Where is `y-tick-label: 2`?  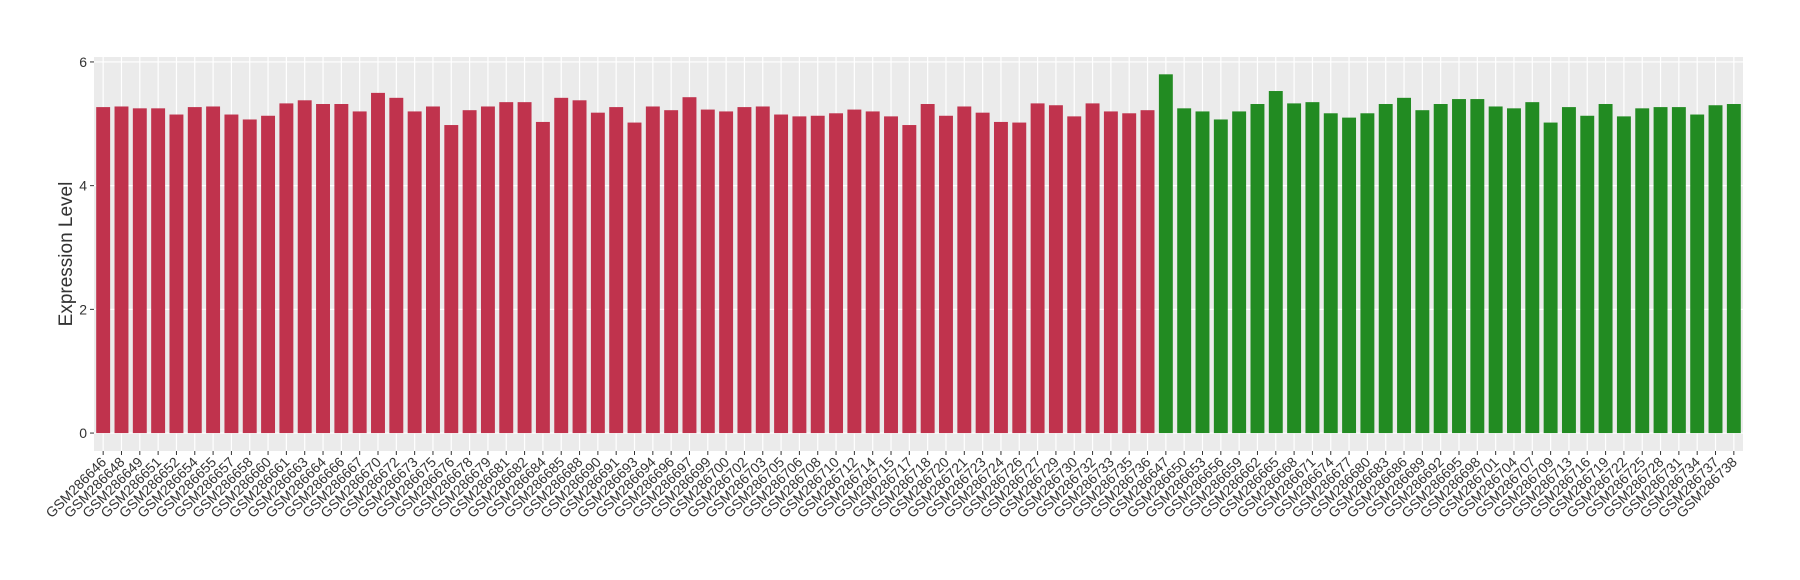 y-tick-label: 2 is located at coordinates (83, 309).